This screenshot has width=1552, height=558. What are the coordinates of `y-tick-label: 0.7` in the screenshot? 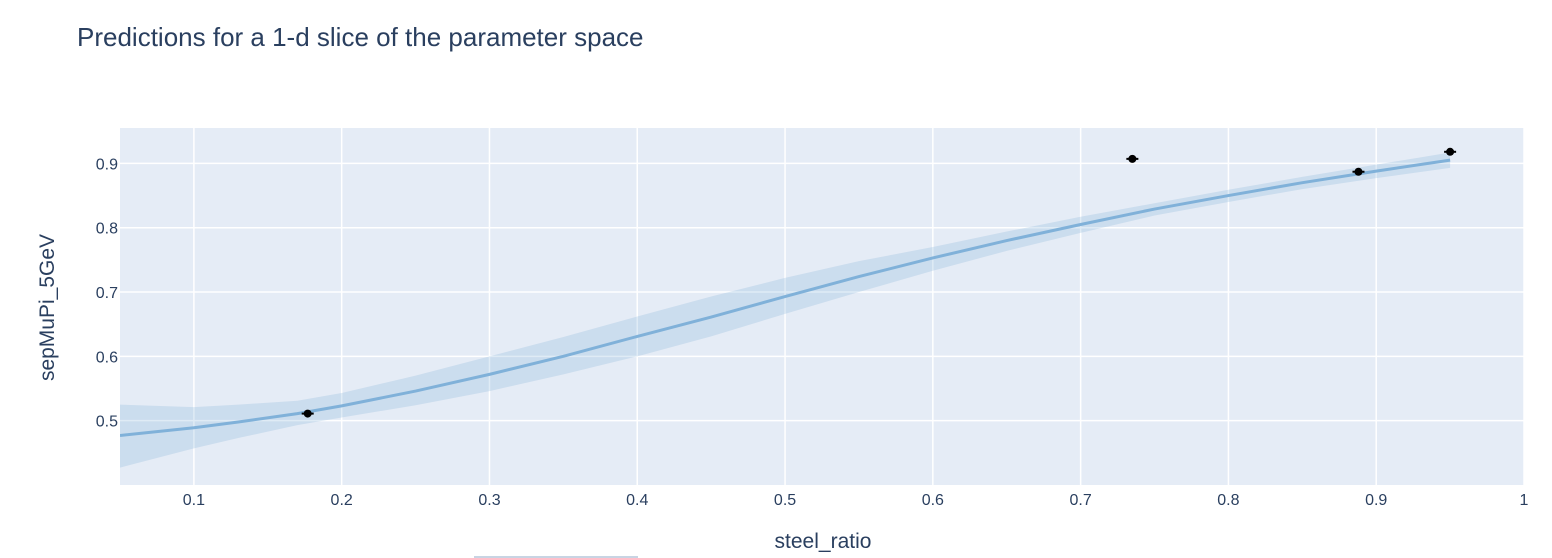 It's located at (107, 293).